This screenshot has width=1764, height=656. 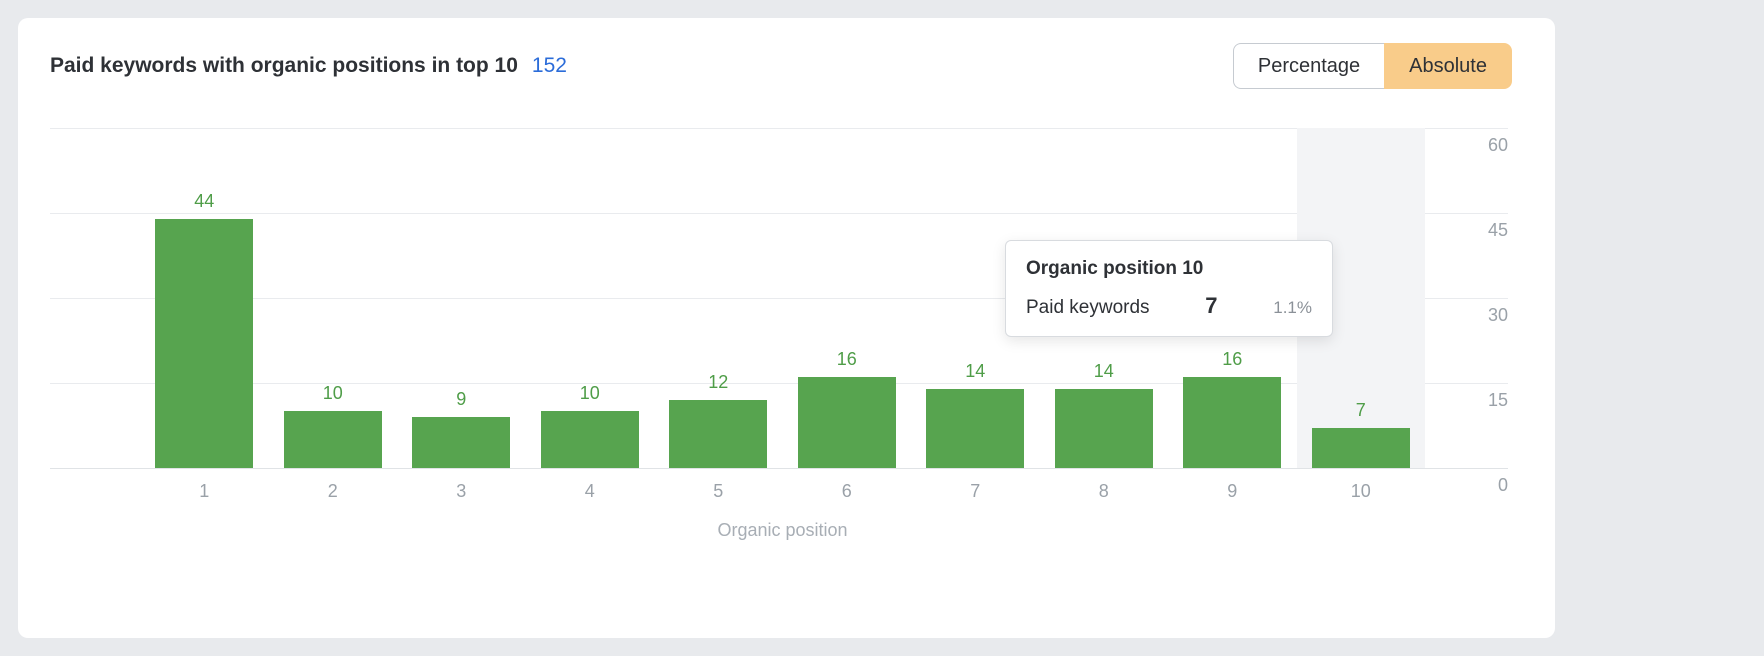 I want to click on bar-organic-position-4: 10, so click(x=589, y=425).